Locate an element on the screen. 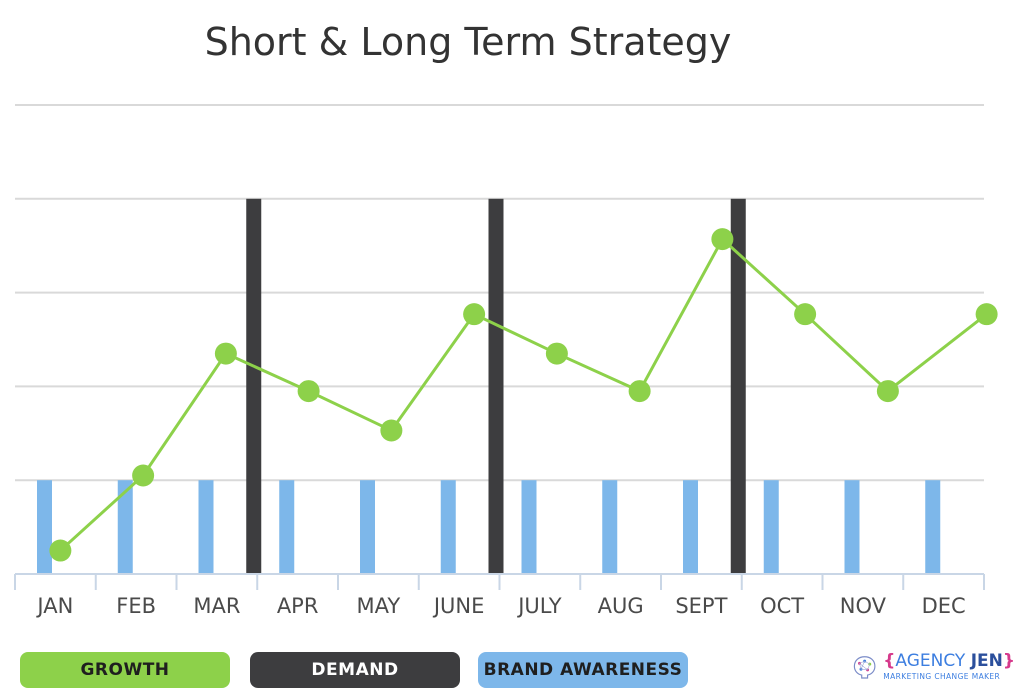 This screenshot has width=1024, height=700. x-tick-label: JUNE is located at coordinates (458, 606).